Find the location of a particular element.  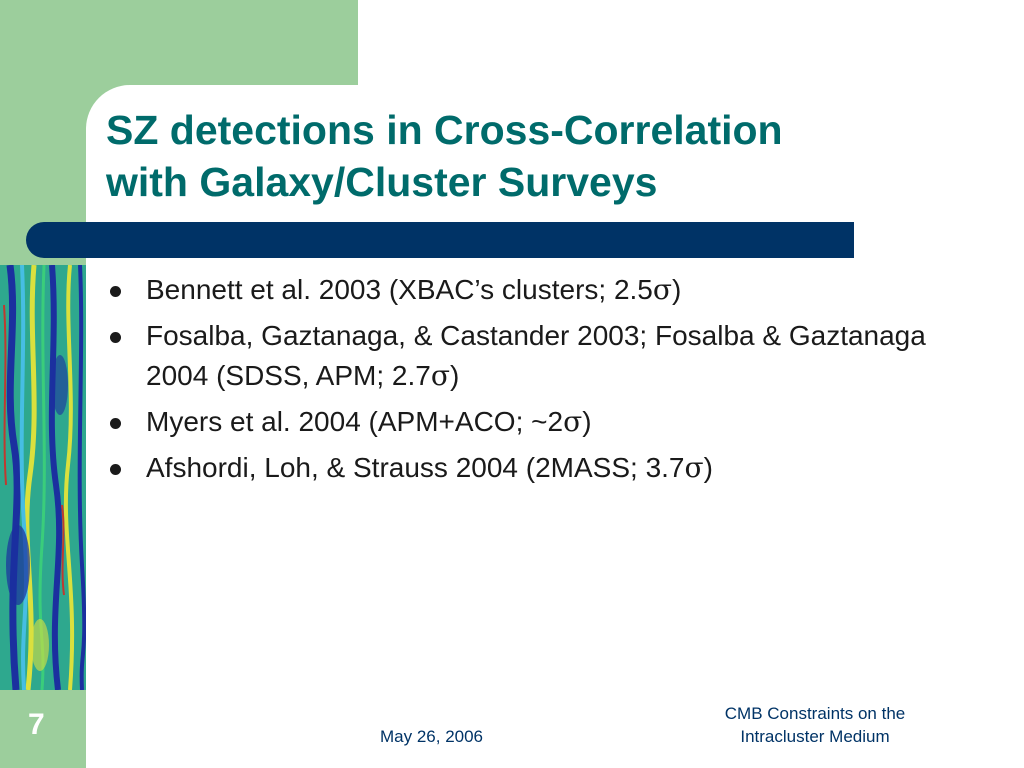

footer-title-line: CMB Constraints on the is located at coordinates (815, 713).